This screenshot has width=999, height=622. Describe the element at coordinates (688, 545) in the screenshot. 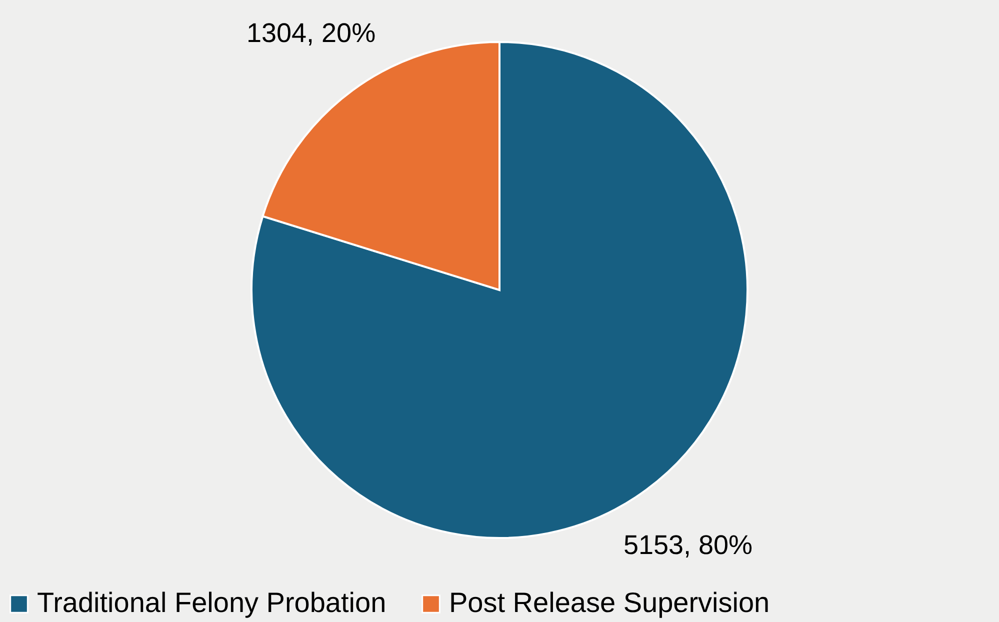

I see `data-label: 5153, 80%` at that location.